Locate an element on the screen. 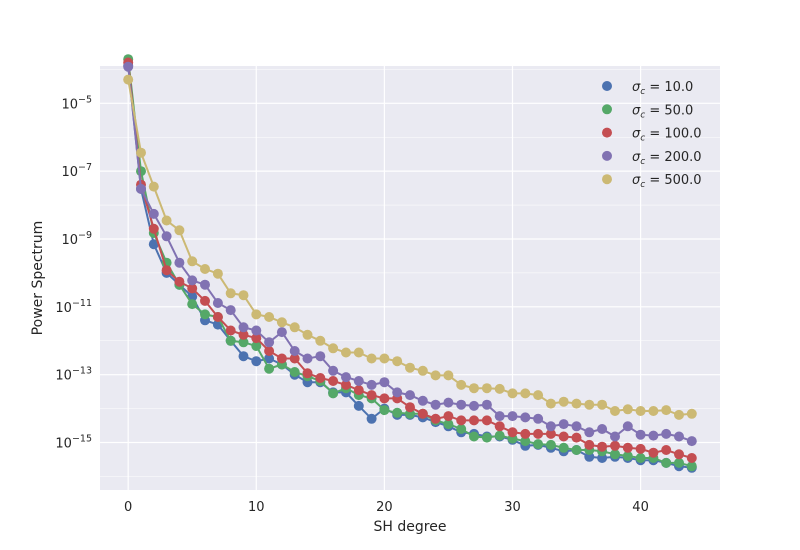  legend-value: = 10.0 is located at coordinates (669, 87).